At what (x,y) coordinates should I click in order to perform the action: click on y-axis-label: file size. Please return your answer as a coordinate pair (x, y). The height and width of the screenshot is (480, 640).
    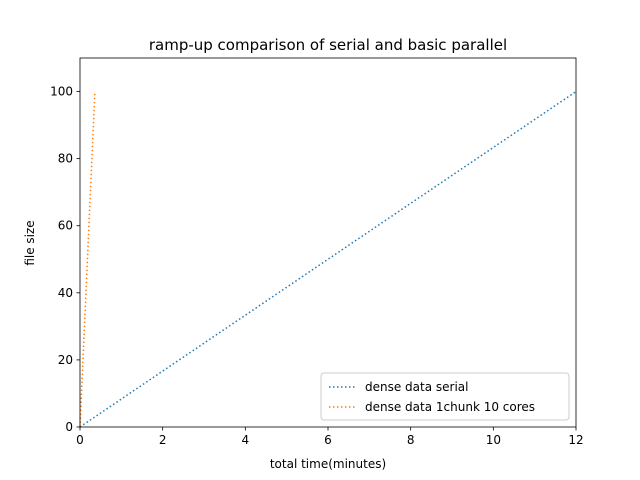
    Looking at the image, I should click on (30, 242).